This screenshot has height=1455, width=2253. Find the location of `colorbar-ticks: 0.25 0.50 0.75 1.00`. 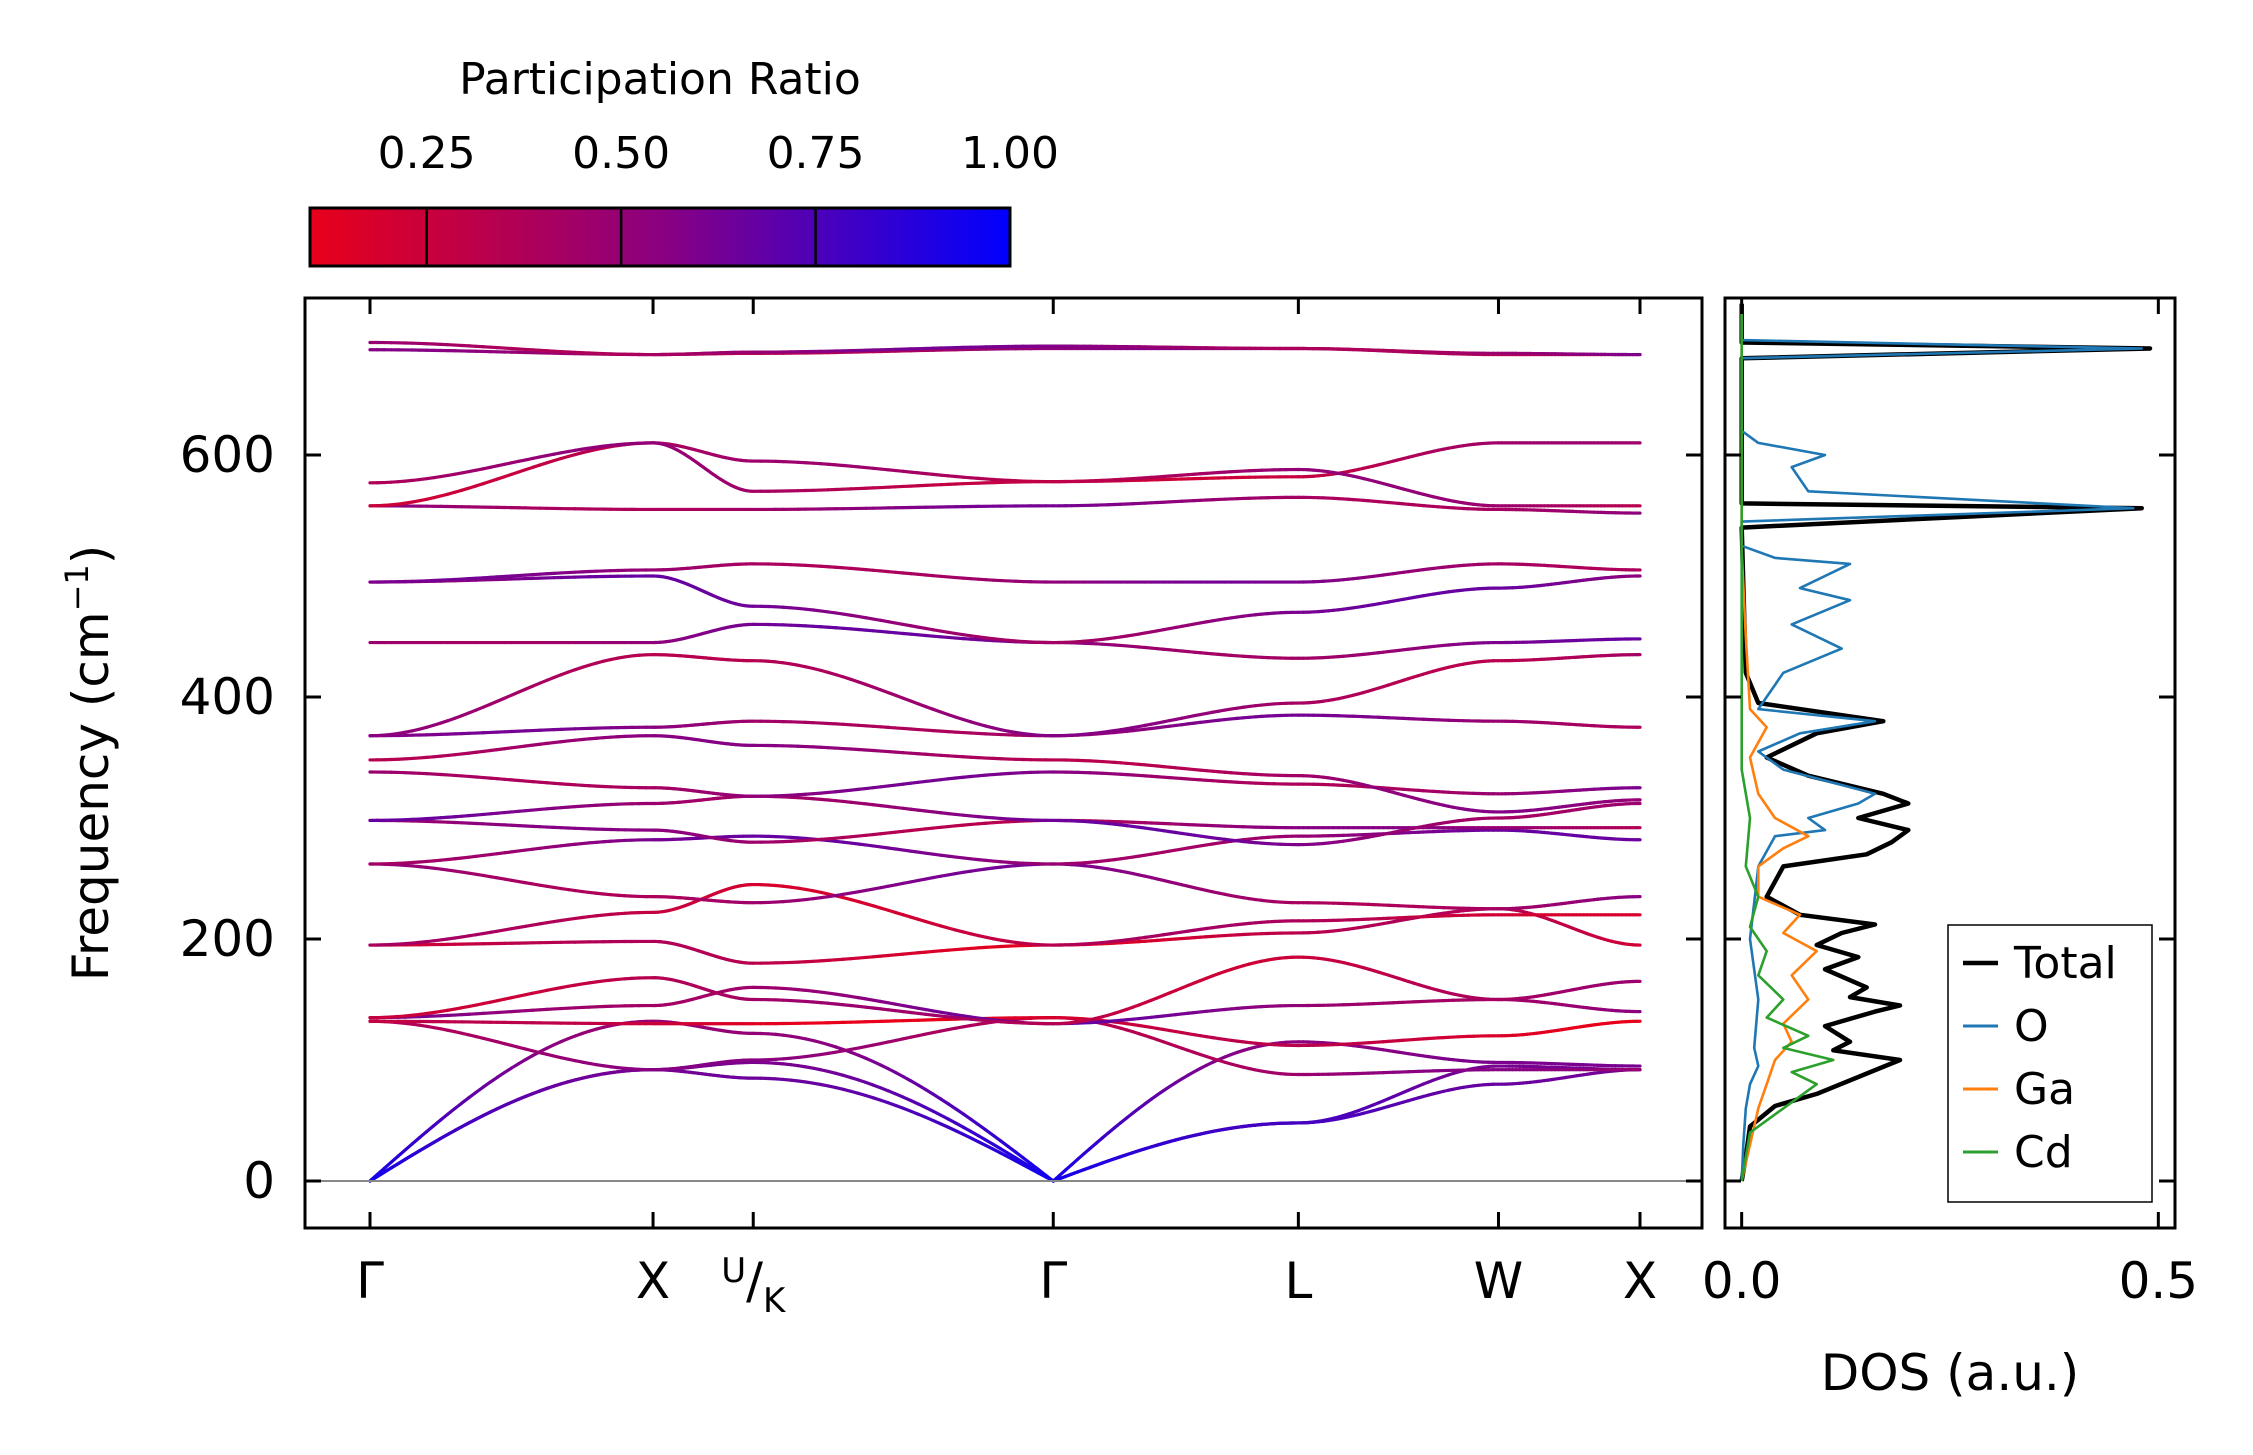

colorbar-ticks: 0.25 0.50 0.75 1.00 is located at coordinates (718, 197).